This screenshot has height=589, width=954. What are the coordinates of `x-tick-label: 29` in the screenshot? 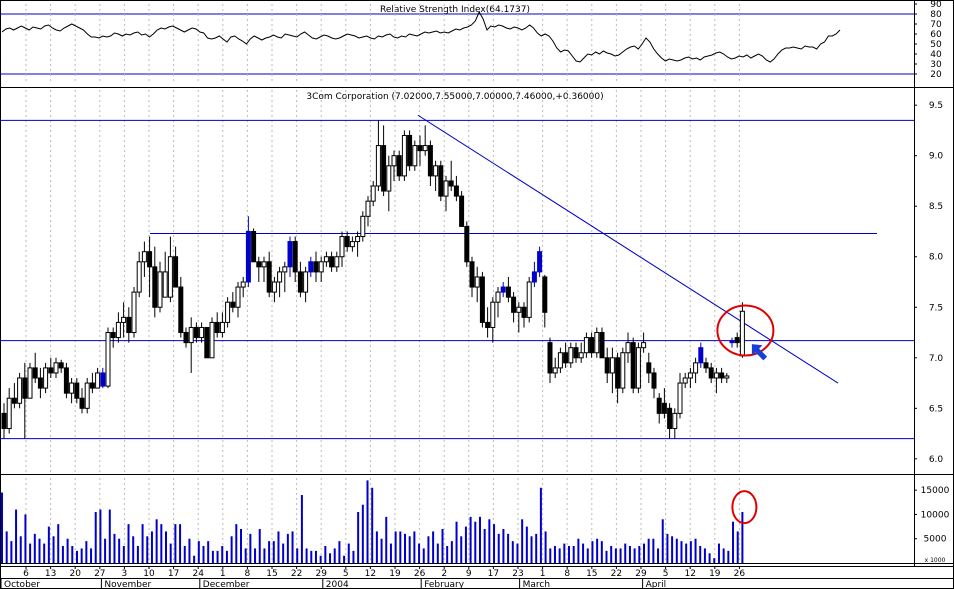 It's located at (641, 574).